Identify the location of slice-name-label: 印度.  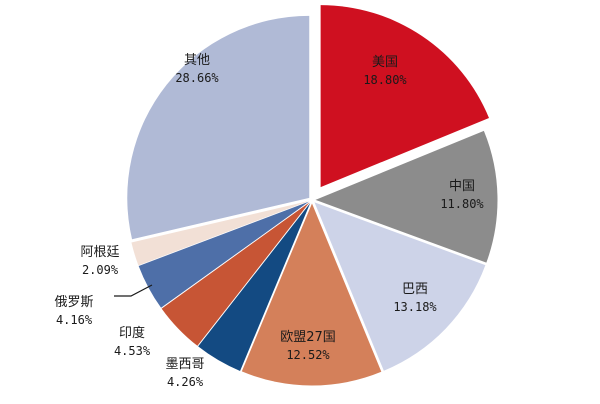
(132, 333).